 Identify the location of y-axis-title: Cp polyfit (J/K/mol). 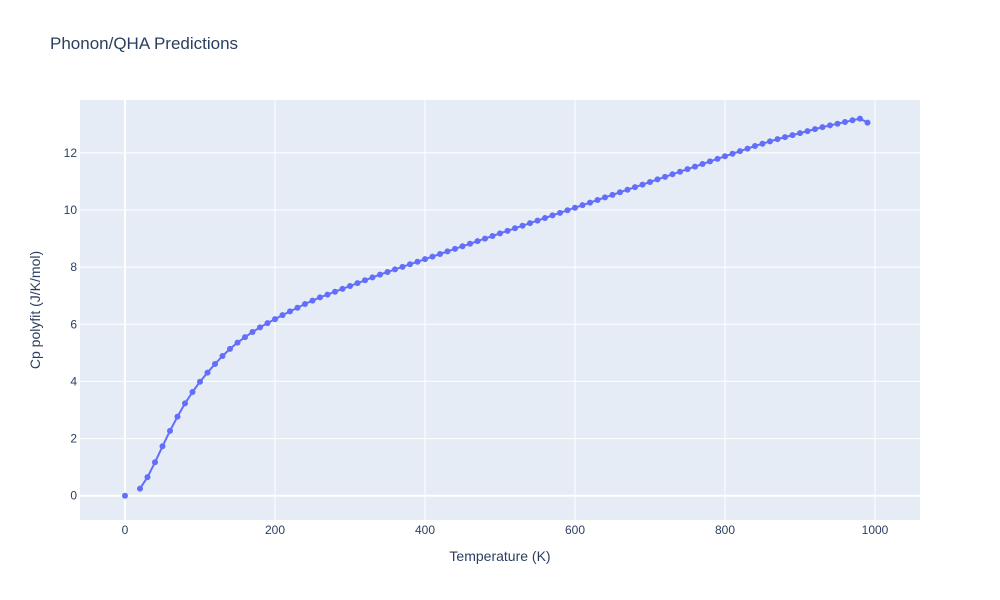
(35, 310).